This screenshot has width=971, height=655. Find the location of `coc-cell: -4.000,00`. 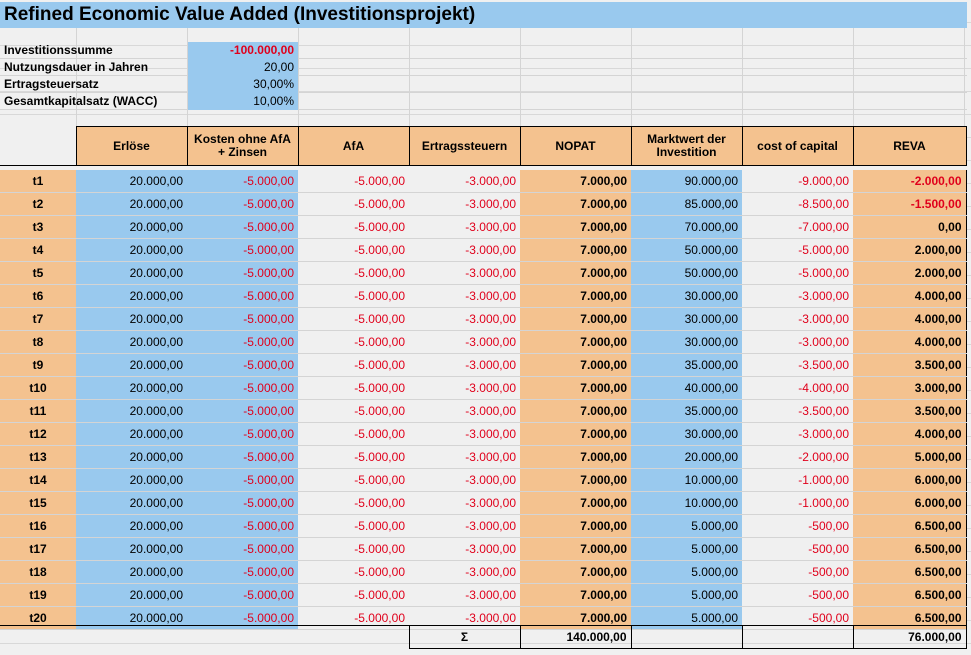

coc-cell: -4.000,00 is located at coordinates (797, 388).